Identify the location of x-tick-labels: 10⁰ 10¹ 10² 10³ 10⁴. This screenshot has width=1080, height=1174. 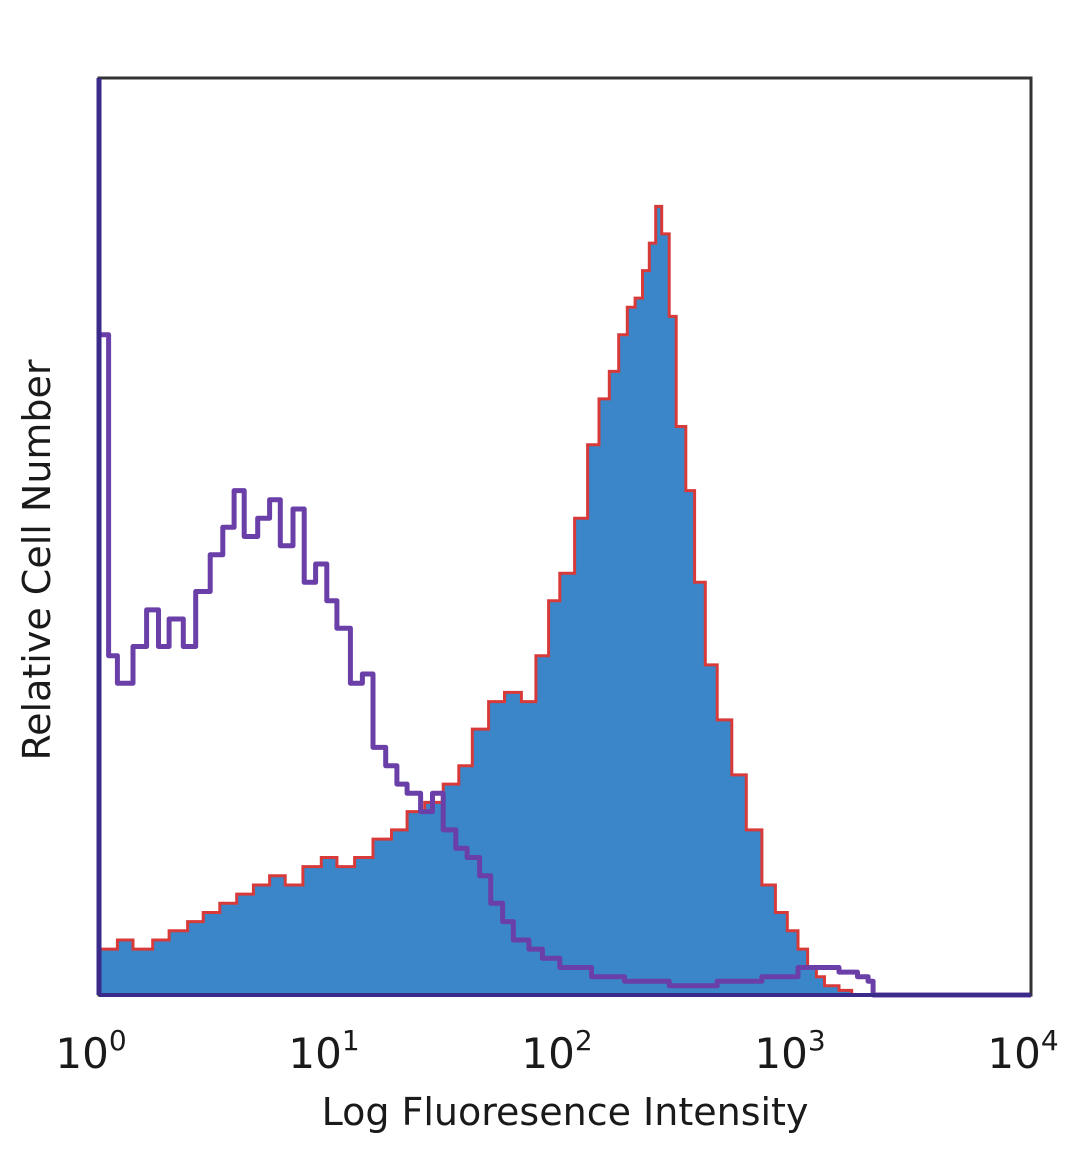
(556, 1051).